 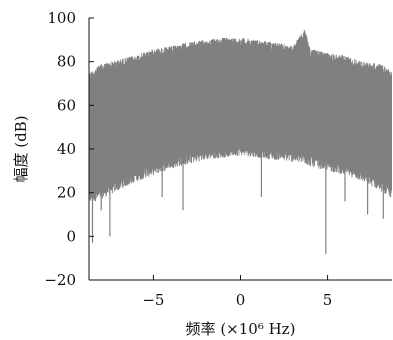 What do you see at coordinates (153, 300) in the screenshot?
I see `x-tick-label: −5` at bounding box center [153, 300].